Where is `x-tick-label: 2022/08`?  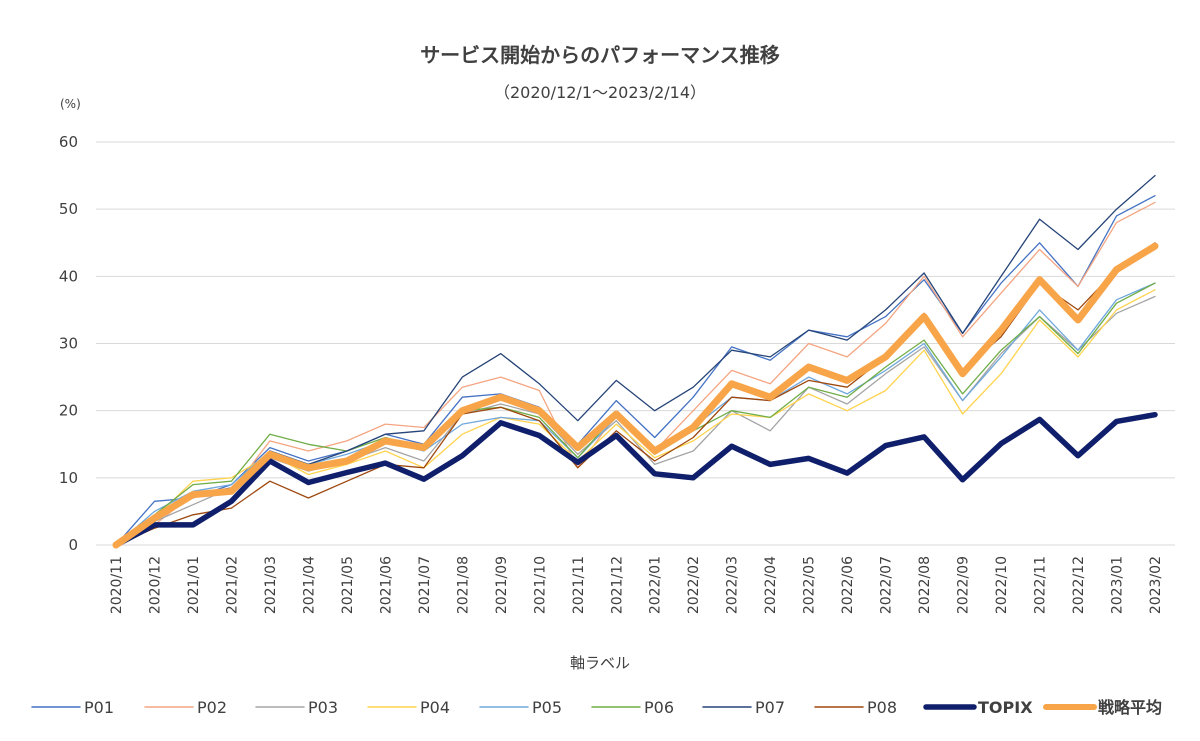
x-tick-label: 2022/08 is located at coordinates (925, 585).